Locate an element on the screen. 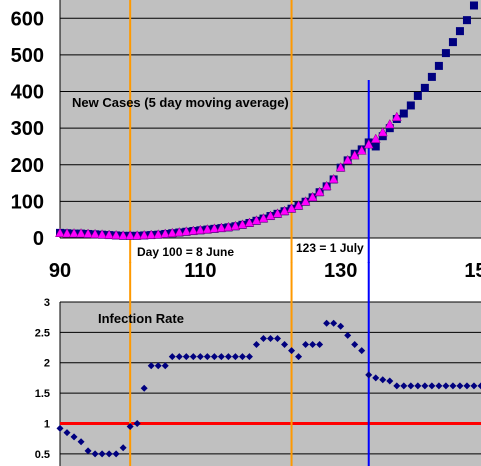 This screenshot has width=481, height=466. day123-annotation: 123 = 1 July is located at coordinates (330, 248).